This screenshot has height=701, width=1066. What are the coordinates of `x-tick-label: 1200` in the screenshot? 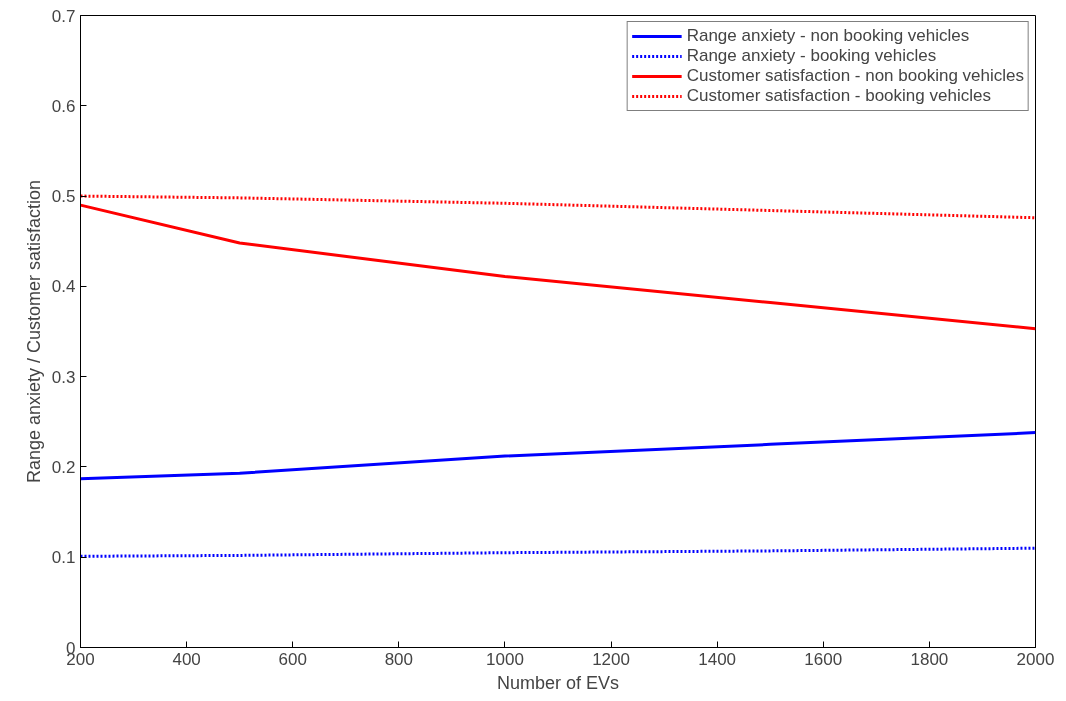 It's located at (611, 659).